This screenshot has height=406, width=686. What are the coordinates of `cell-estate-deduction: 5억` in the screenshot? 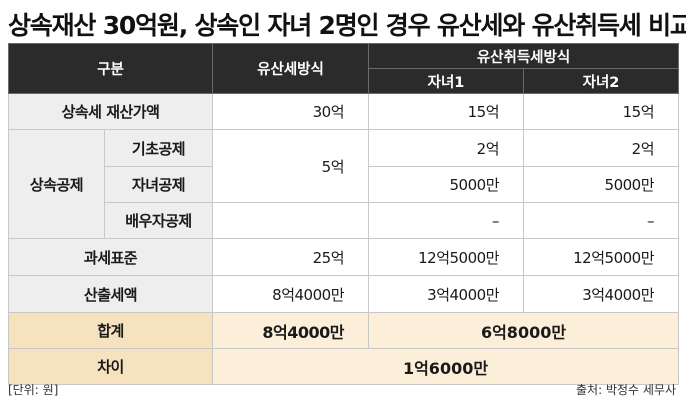 It's located at (290, 166).